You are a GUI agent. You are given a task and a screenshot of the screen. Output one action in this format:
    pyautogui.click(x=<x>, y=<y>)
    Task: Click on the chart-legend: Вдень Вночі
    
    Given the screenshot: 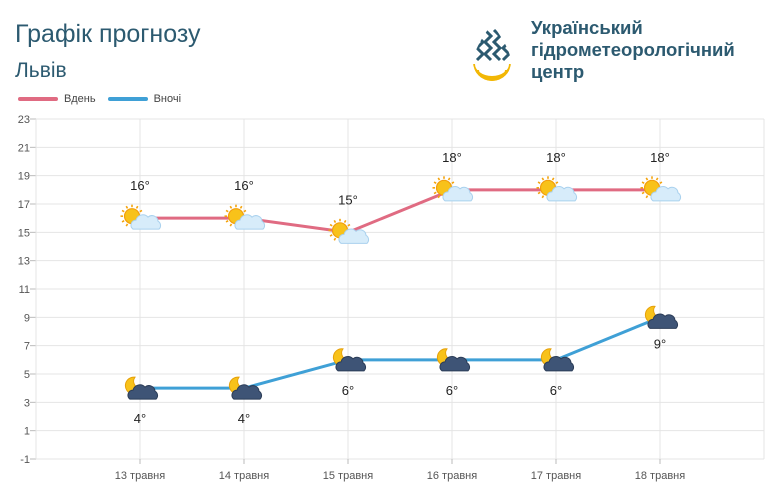 What is the action you would take?
    pyautogui.click(x=105, y=99)
    